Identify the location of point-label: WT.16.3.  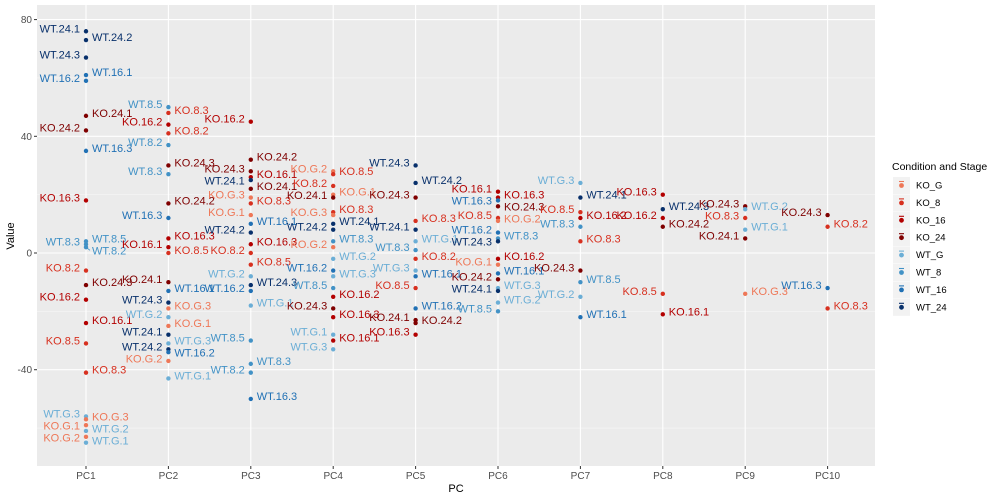
(112, 149).